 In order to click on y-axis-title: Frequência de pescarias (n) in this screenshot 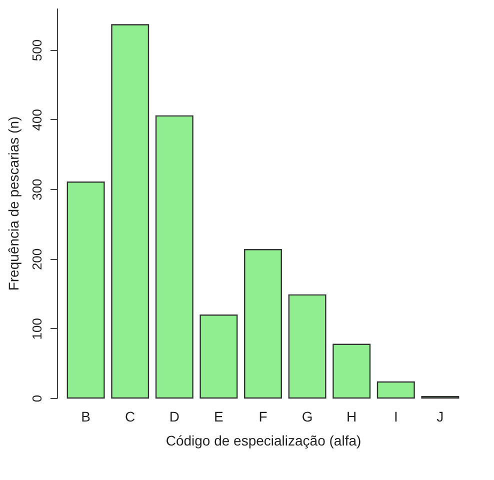, I will do `click(14, 203)`.